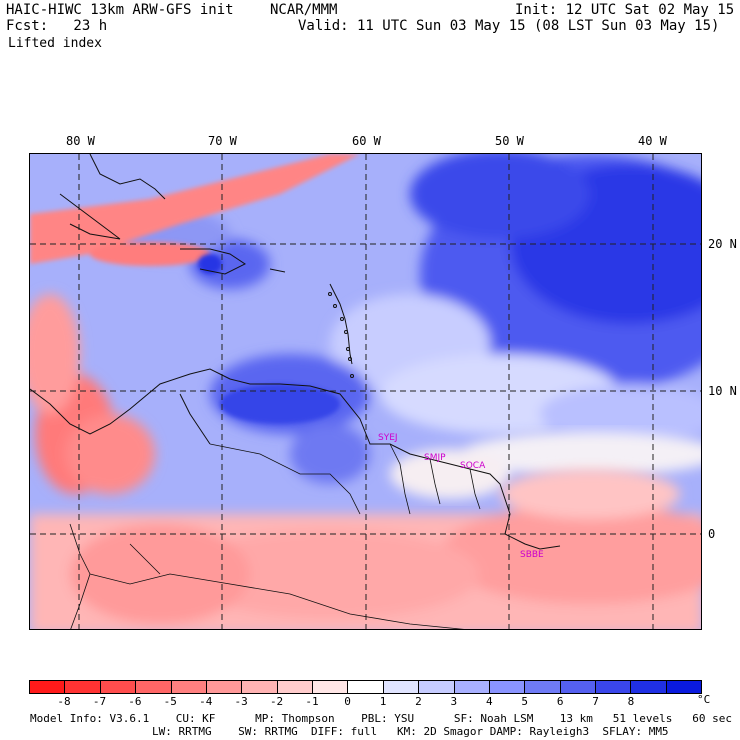  I want to click on colorbar-tick-label: -6, so click(135, 701).